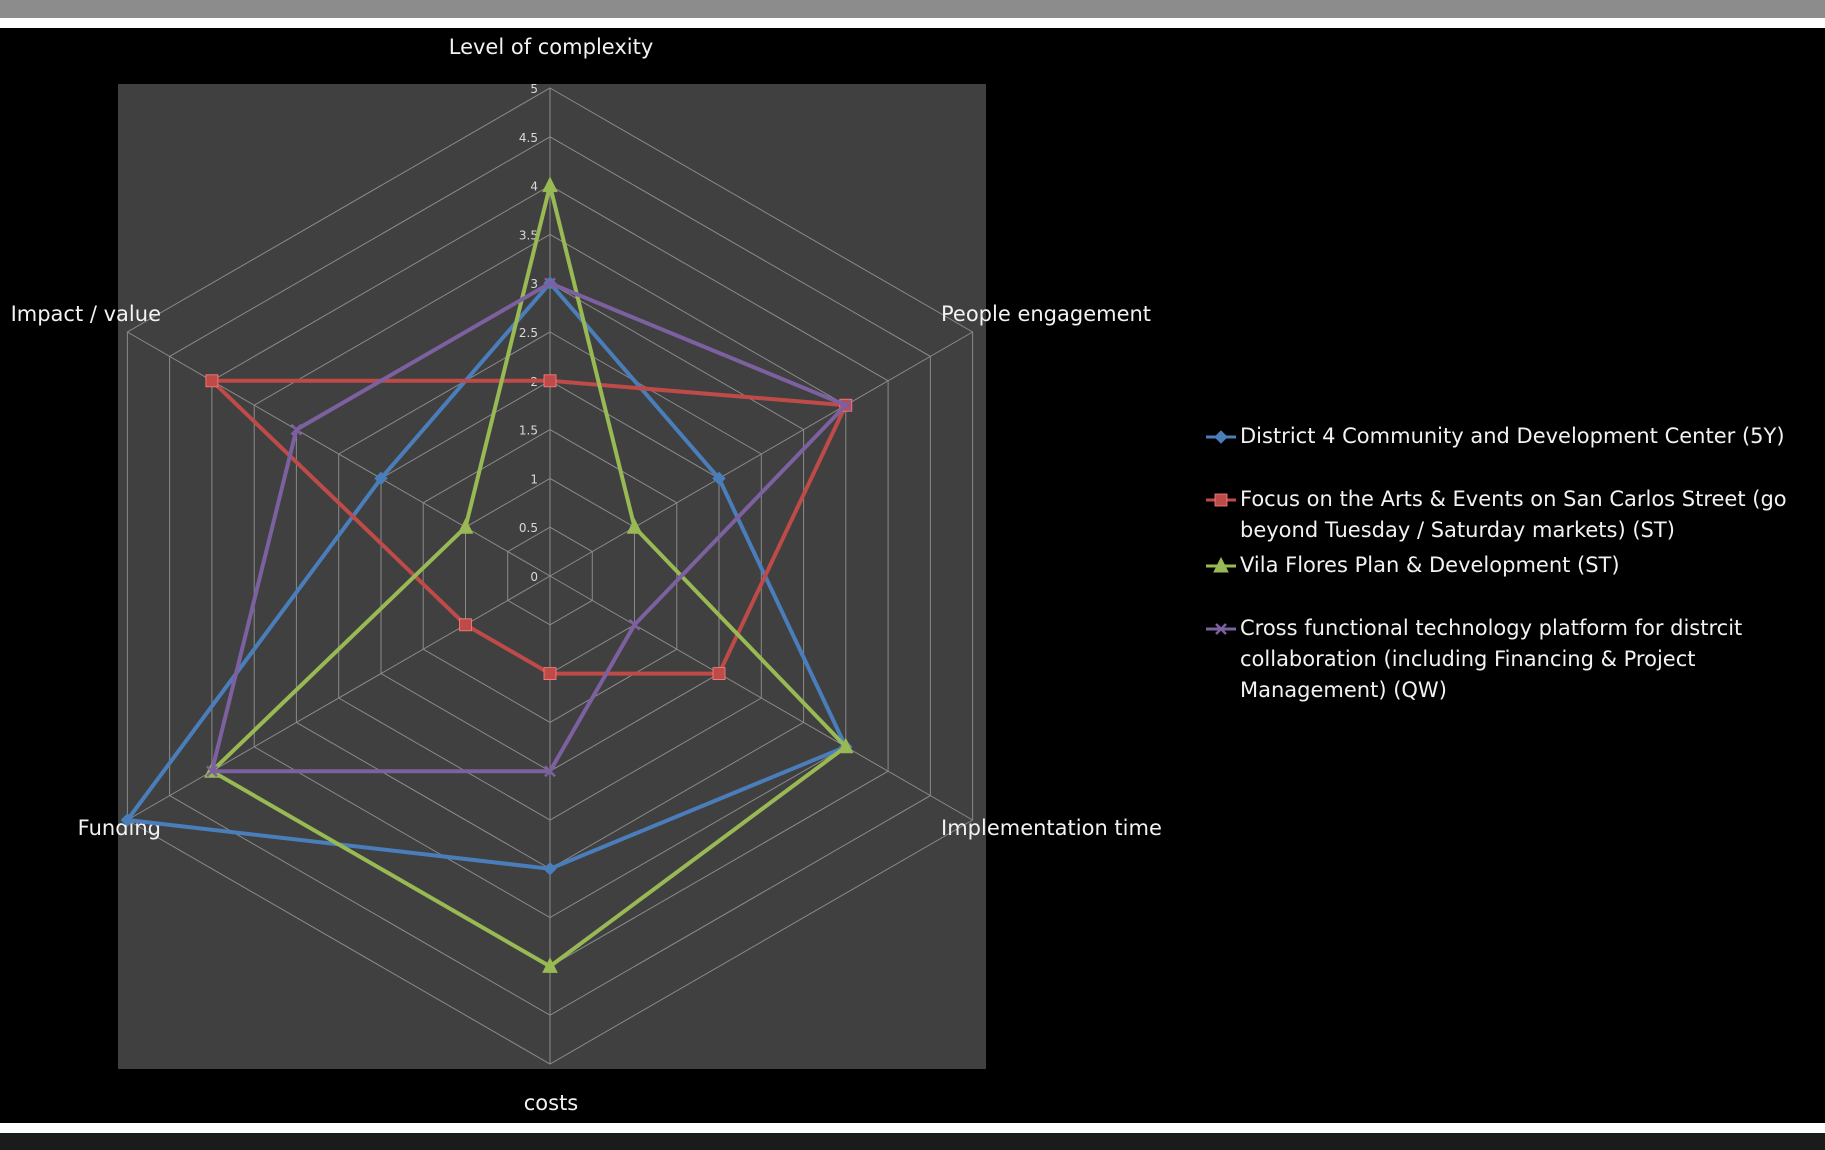  I want to click on tick-label: 4.5, so click(528, 138).